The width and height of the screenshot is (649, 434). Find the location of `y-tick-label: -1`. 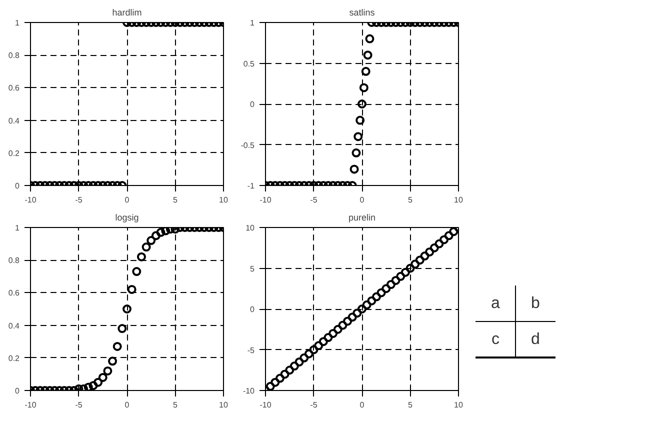

y-tick-label: -1 is located at coordinates (251, 186).